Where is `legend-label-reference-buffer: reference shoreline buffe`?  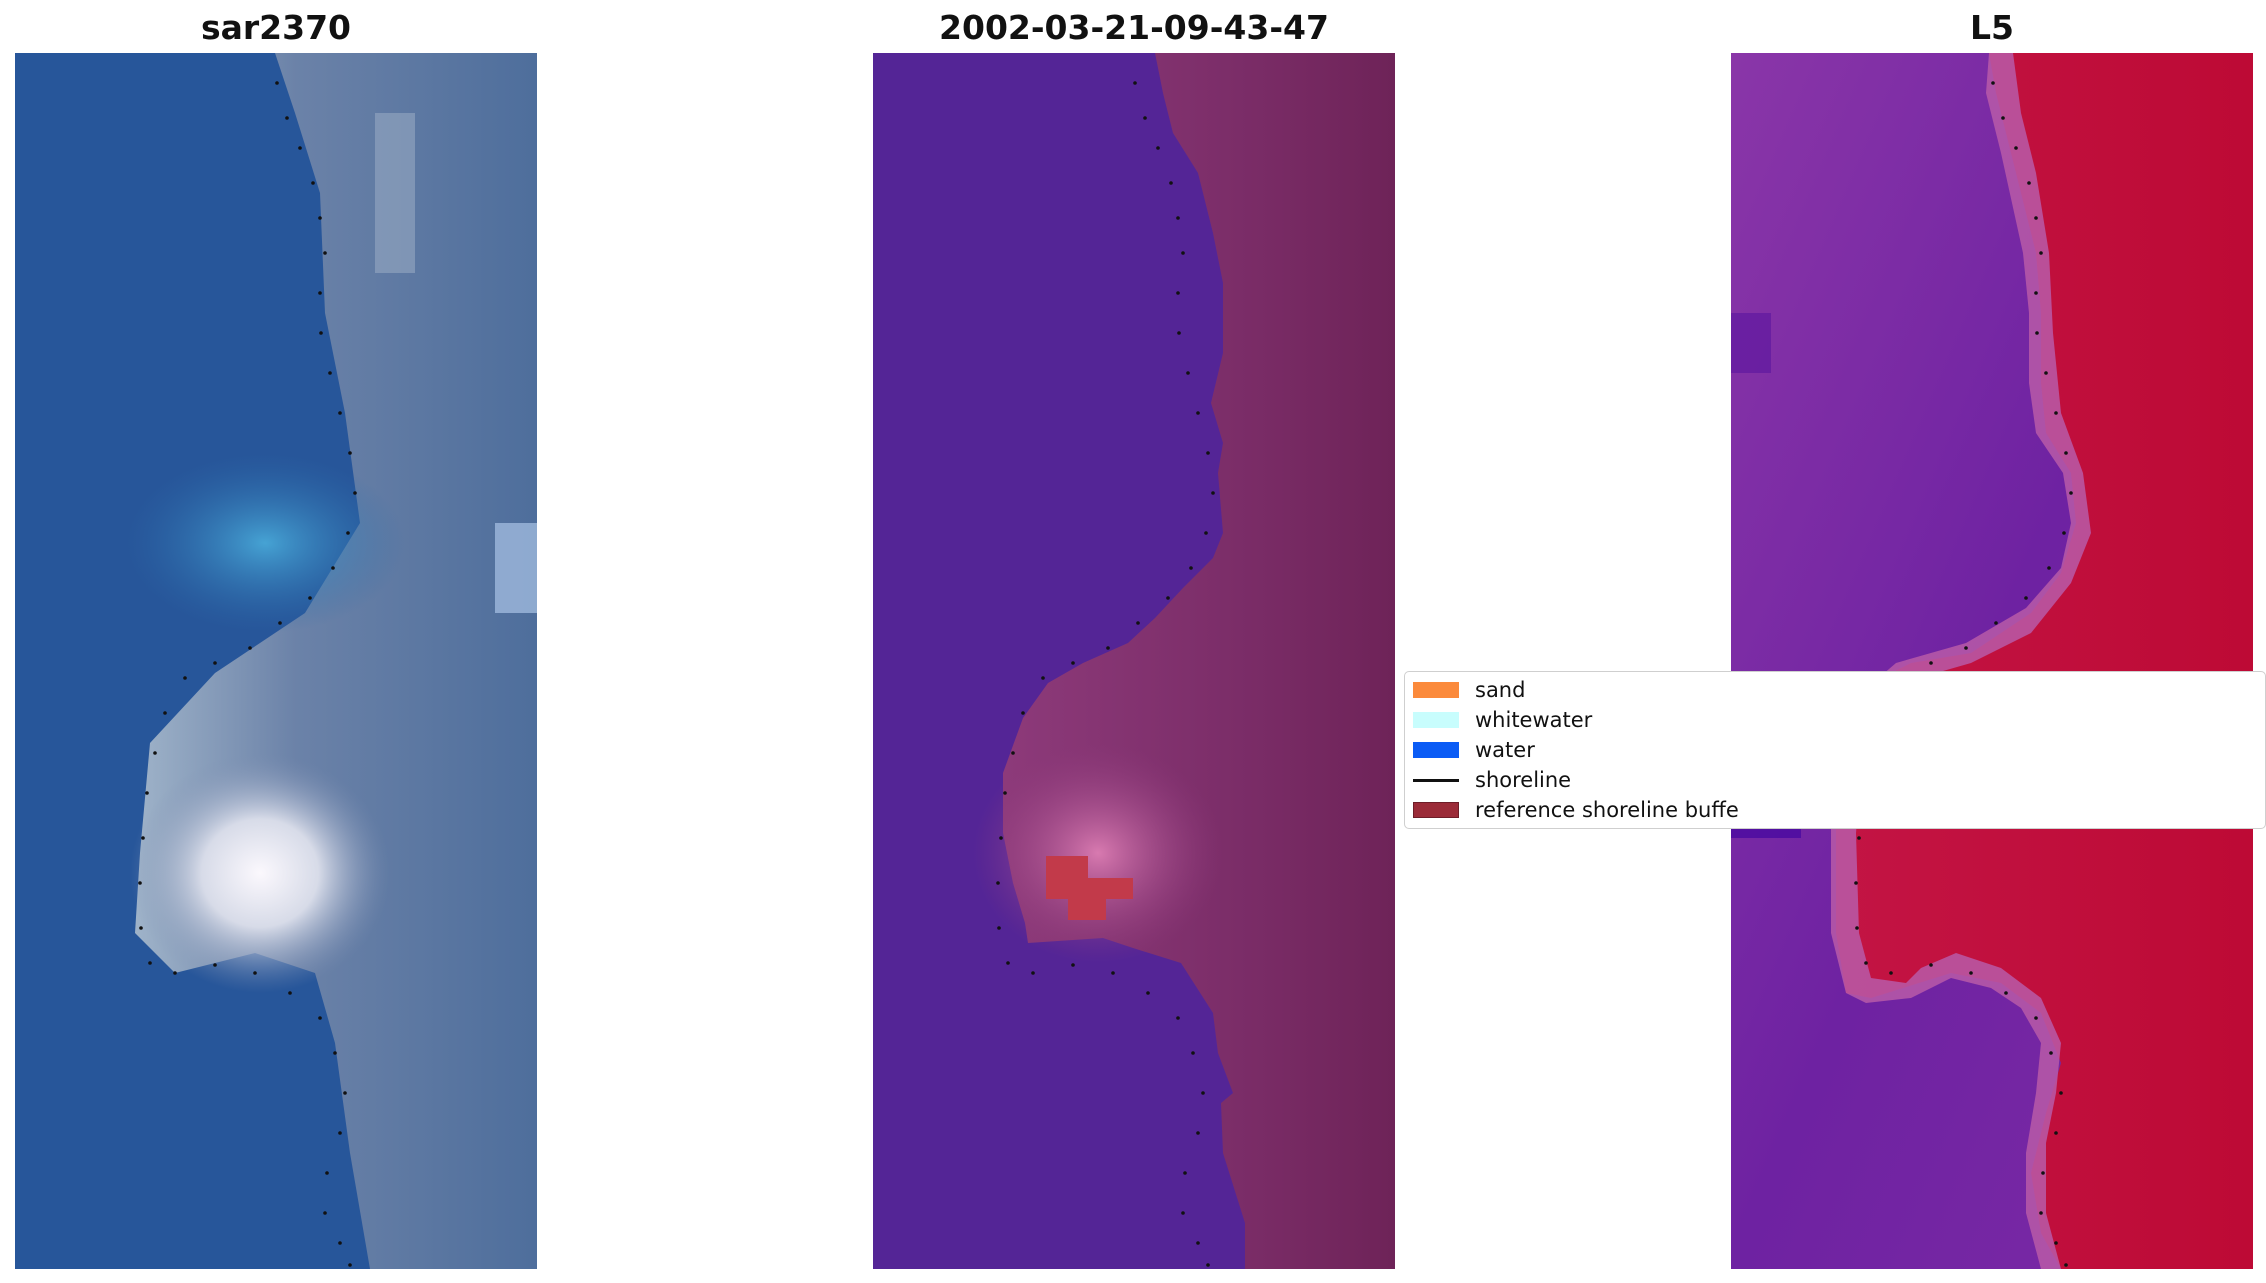
legend-label-reference-buffer: reference shoreline buffe is located at coordinates (1607, 810).